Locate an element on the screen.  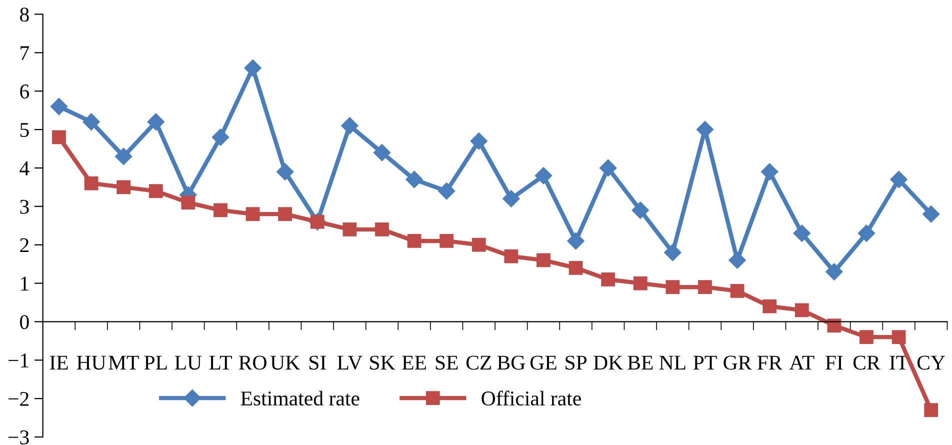
y-tick-label: 6 is located at coordinates (25, 91).